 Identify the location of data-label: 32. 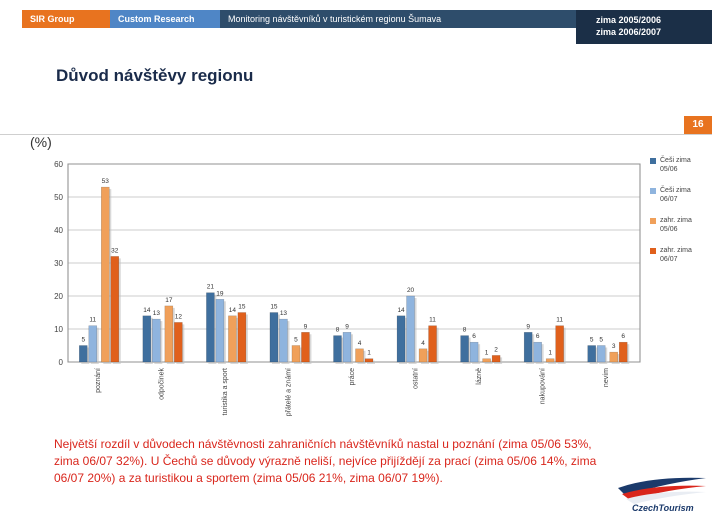
(115, 250).